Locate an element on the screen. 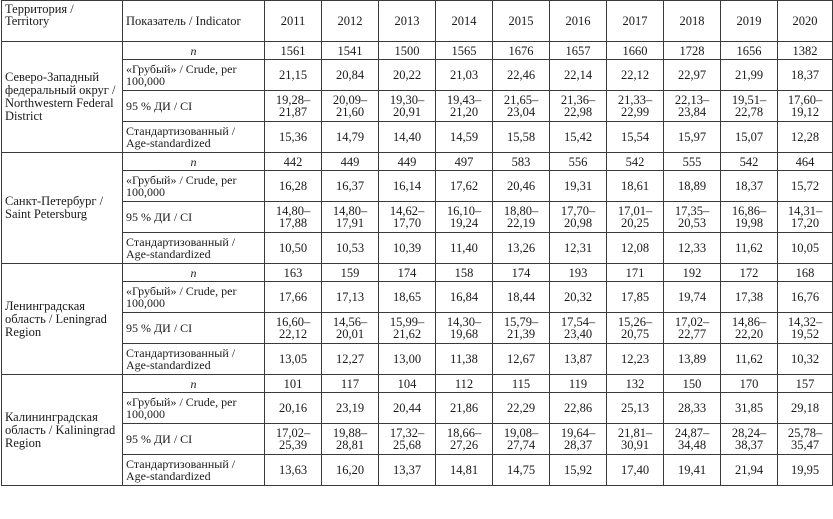 This screenshot has width=833, height=519. value-cell: 15,58 is located at coordinates (521, 137).